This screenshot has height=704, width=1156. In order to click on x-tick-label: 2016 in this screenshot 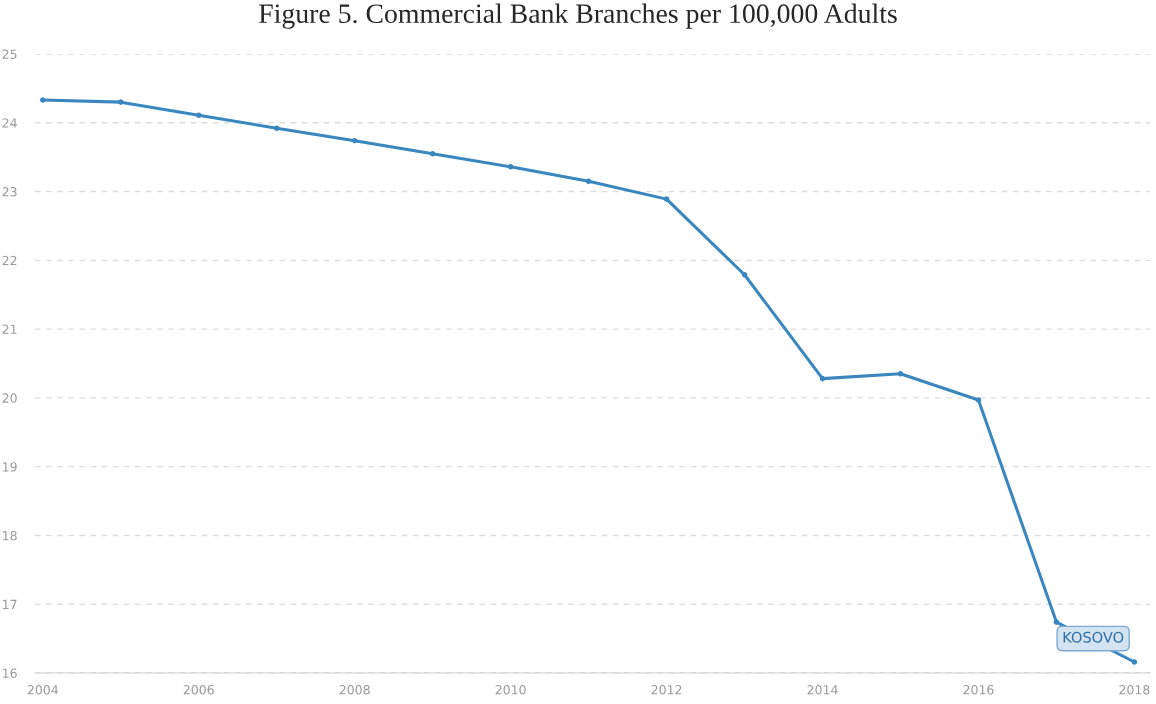, I will do `click(978, 690)`.